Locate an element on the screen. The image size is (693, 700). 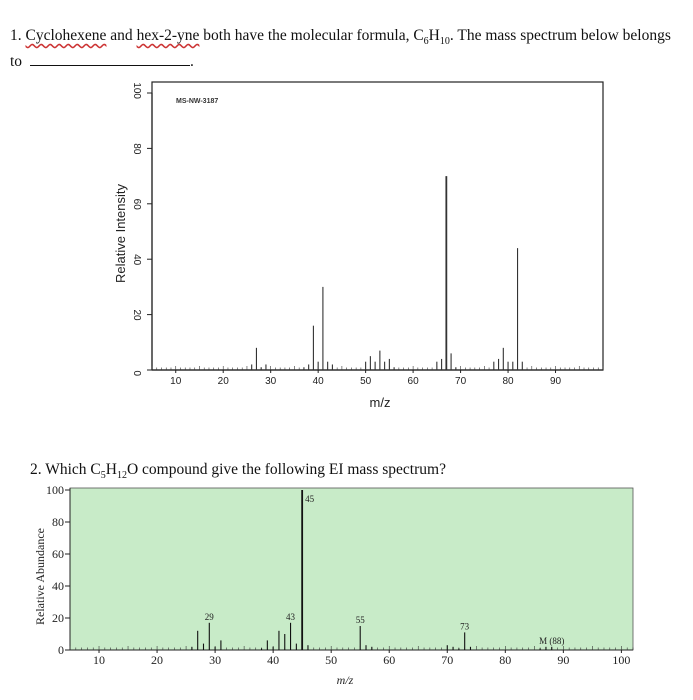
peak-label-m55: 55 is located at coordinates (361, 620).